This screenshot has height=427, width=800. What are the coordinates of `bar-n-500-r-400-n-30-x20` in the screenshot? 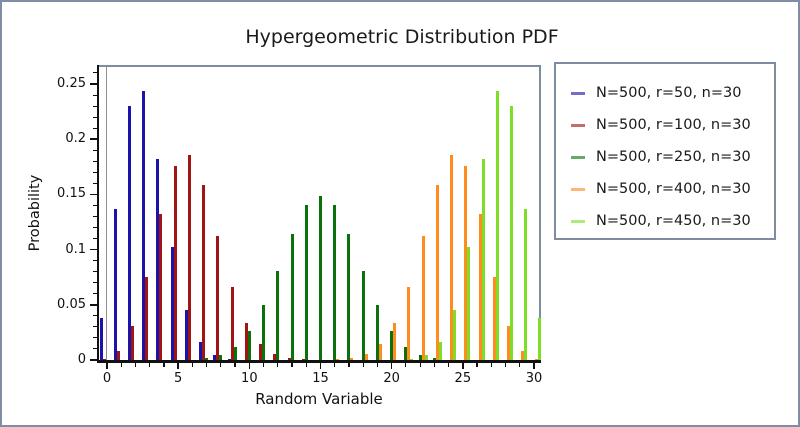 It's located at (395, 341).